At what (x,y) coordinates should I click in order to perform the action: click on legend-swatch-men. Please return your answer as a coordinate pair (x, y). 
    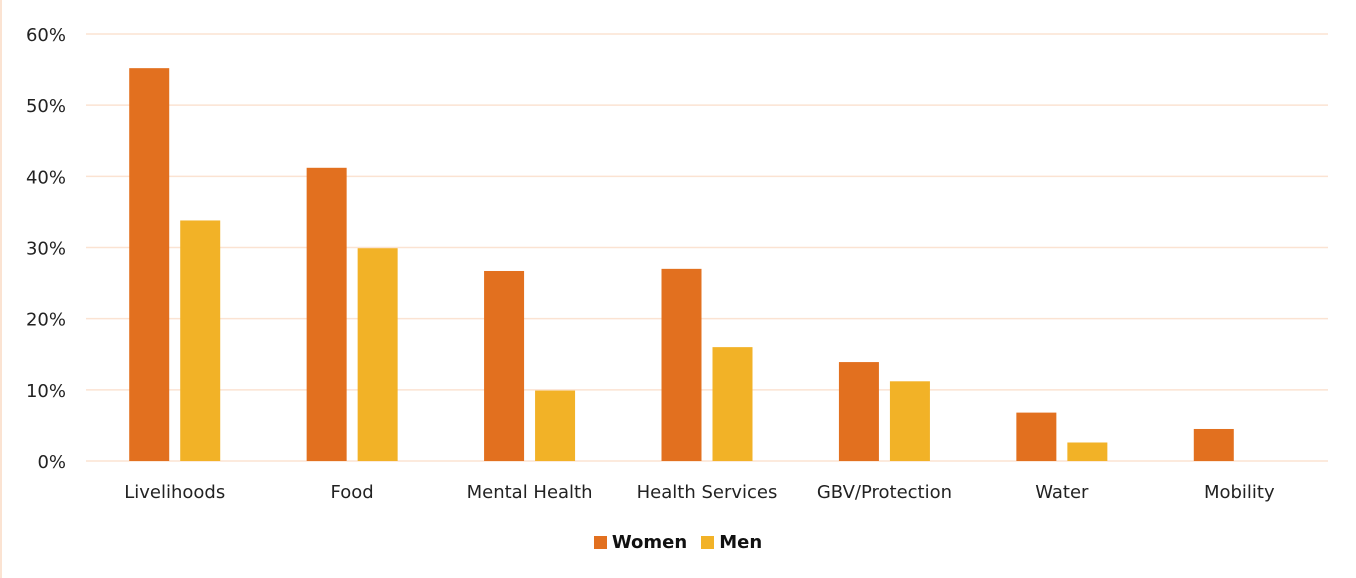
    Looking at the image, I should click on (708, 542).